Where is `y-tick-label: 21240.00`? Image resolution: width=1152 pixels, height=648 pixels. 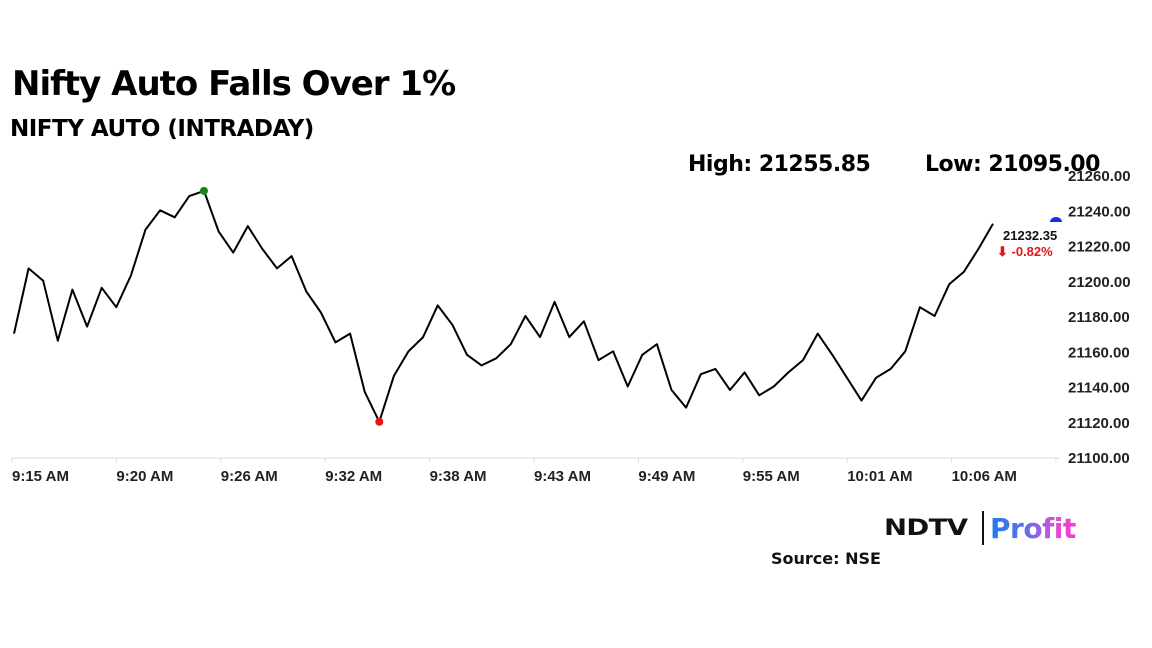 y-tick-label: 21240.00 is located at coordinates (1099, 211).